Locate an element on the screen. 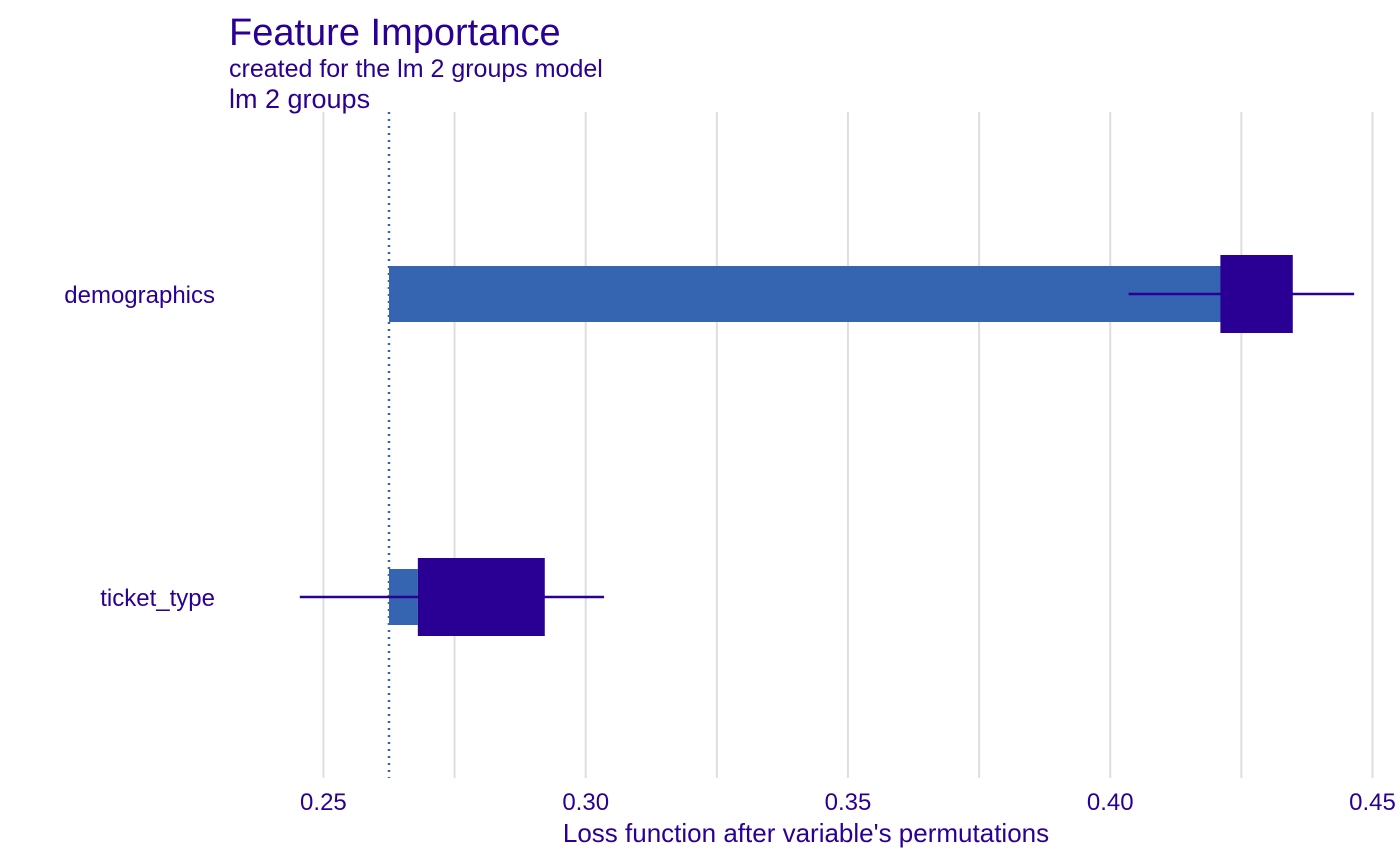 The height and width of the screenshot is (866, 1400). x-tick-label: 0.35 is located at coordinates (848, 802).